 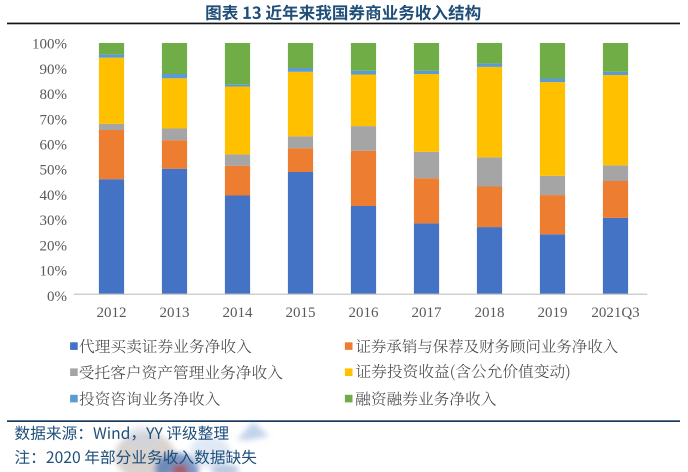 What do you see at coordinates (364, 313) in the screenshot?
I see `svg-text: 2016` at bounding box center [364, 313].